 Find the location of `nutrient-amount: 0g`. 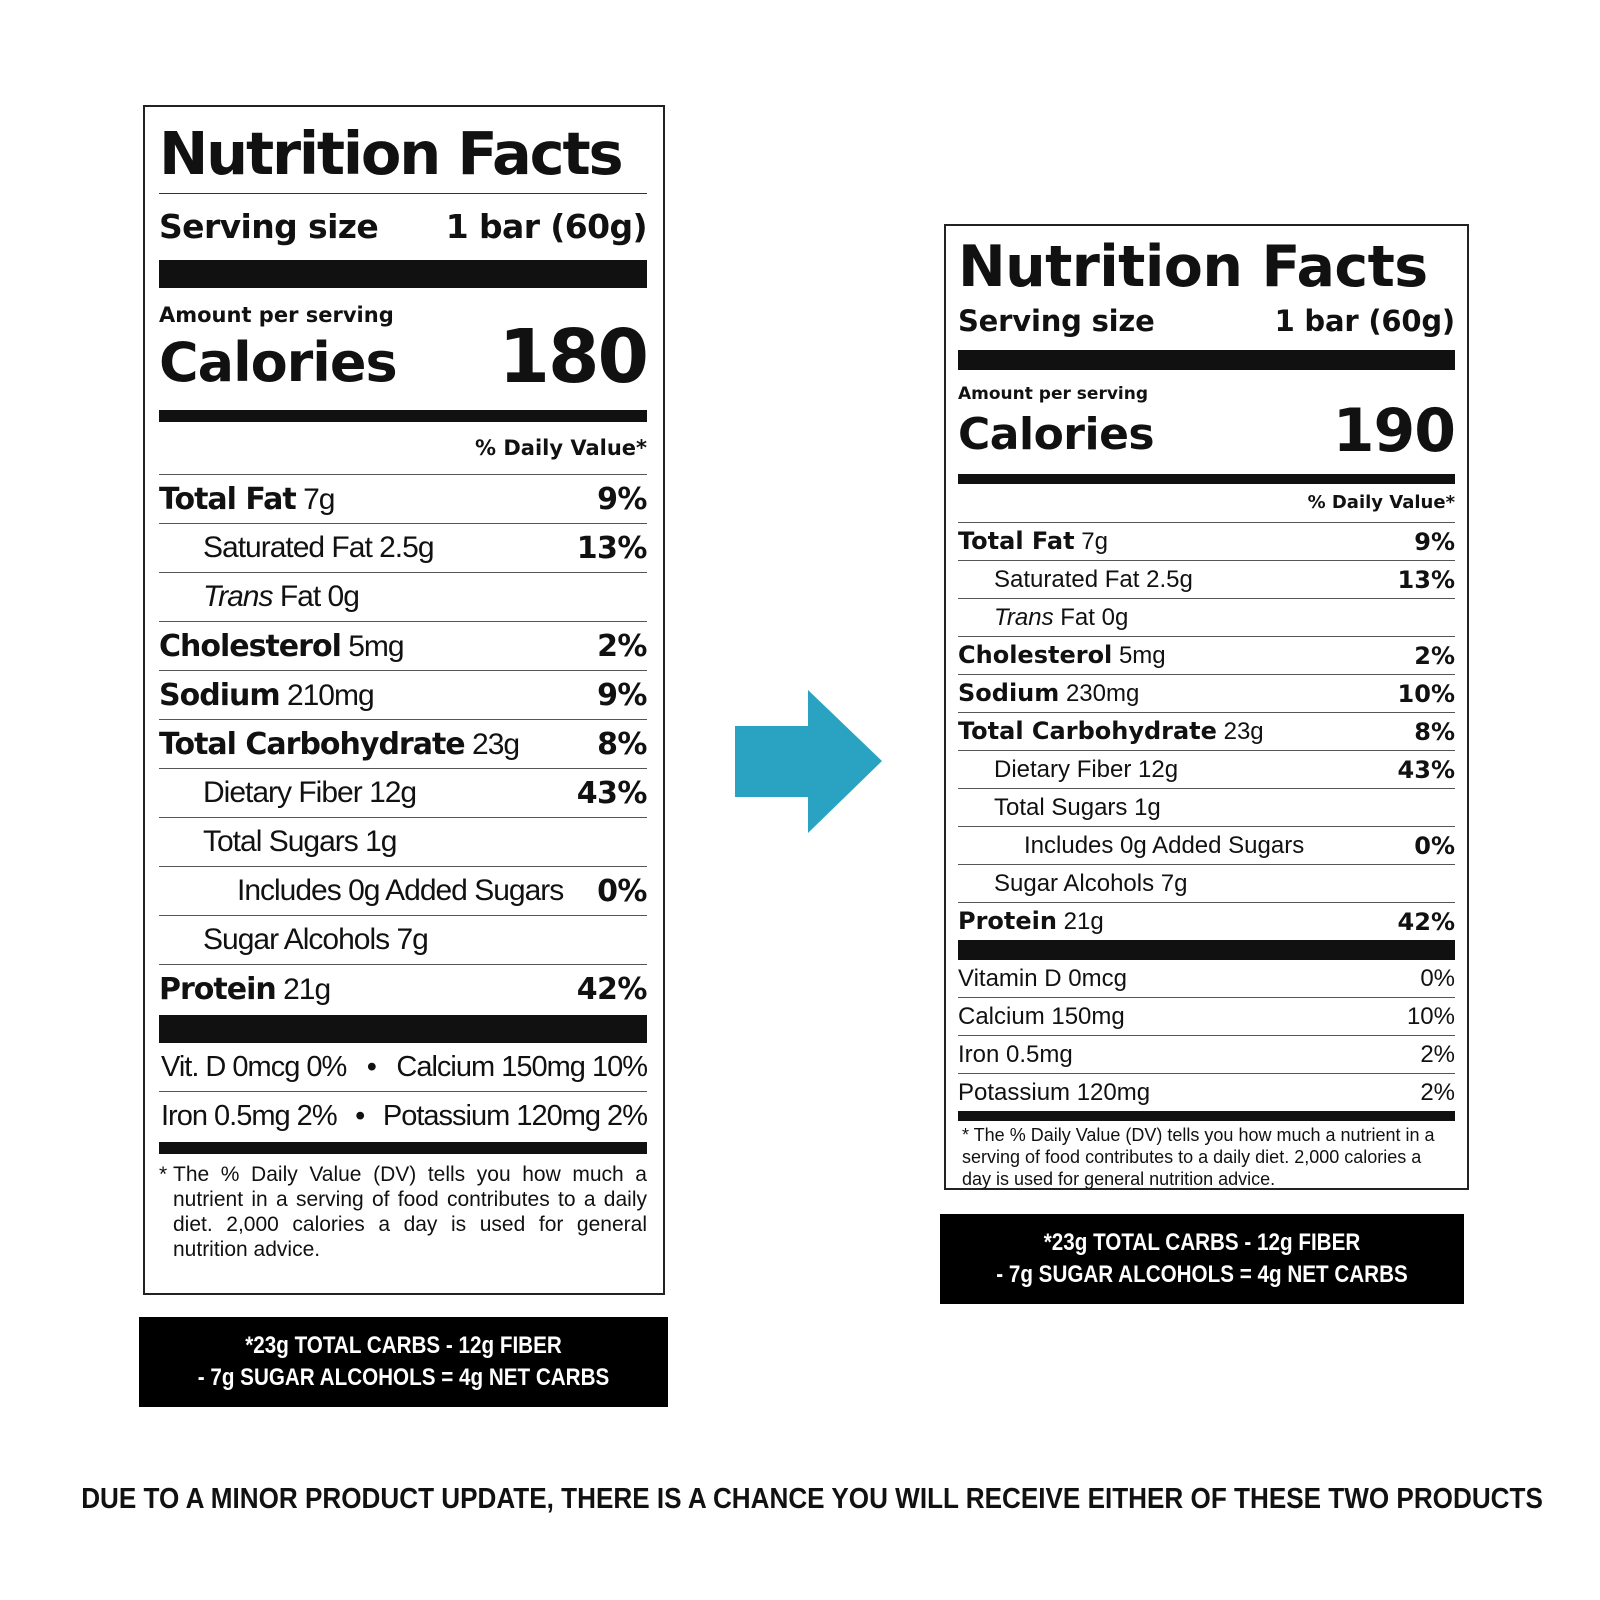

nutrient-amount: 0g is located at coordinates (1115, 617).